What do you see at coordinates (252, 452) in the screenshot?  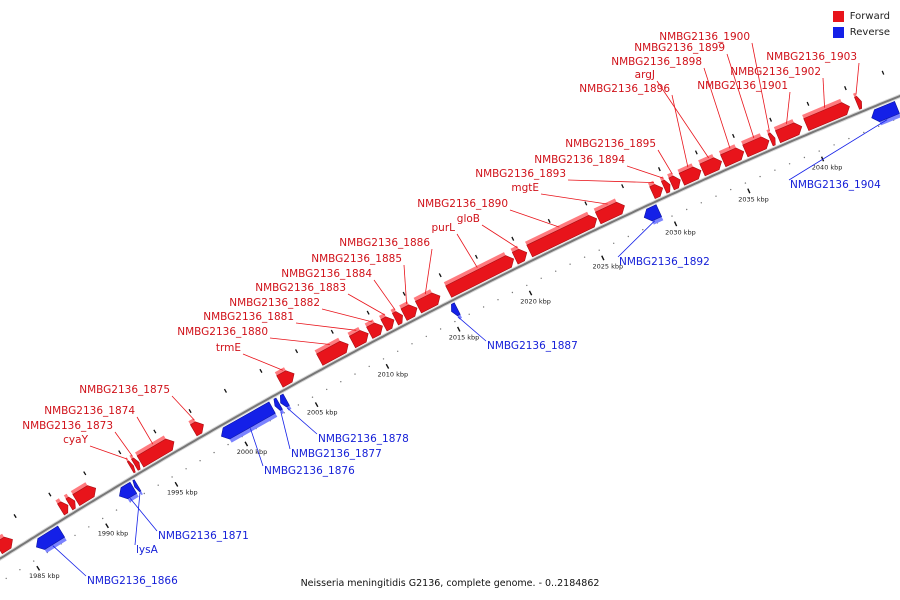 I see `tick-label: 2000 kbp` at bounding box center [252, 452].